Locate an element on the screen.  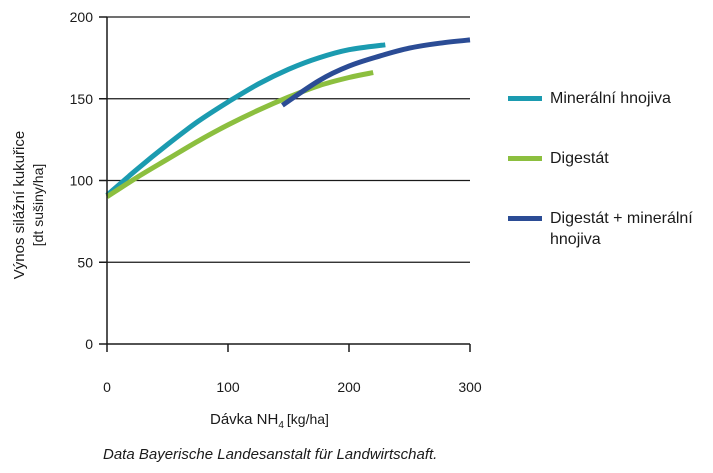
legend-item-combined: Digestát + minerální hnojiva is located at coordinates (610, 229).